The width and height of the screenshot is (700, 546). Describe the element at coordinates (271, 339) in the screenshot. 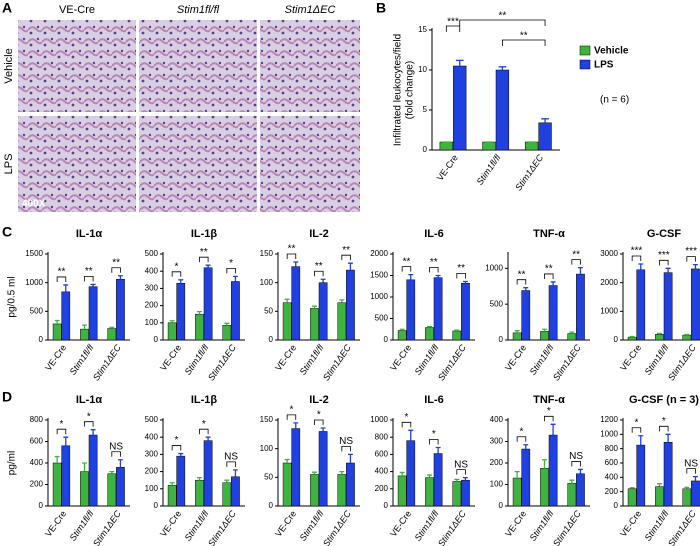

I see `y-tick-label: 0` at that location.